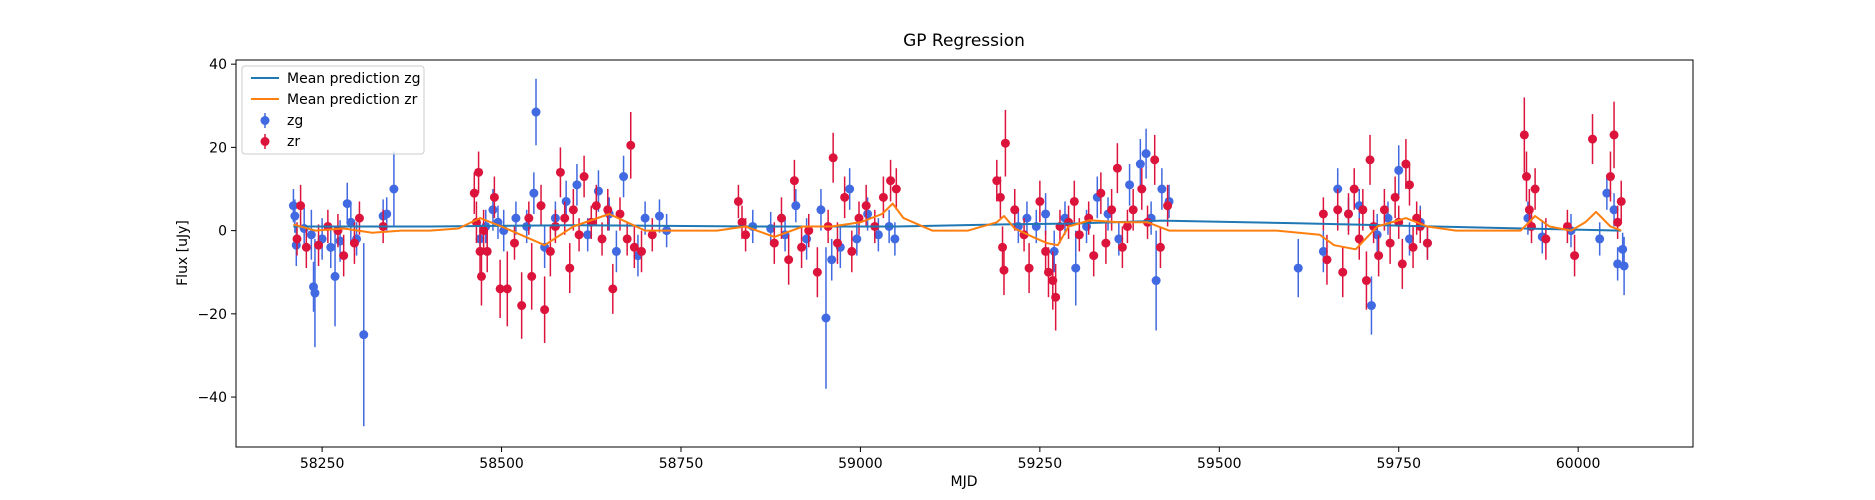  What do you see at coordinates (1040, 464) in the screenshot?
I see `x-tick-label: 59250` at bounding box center [1040, 464].